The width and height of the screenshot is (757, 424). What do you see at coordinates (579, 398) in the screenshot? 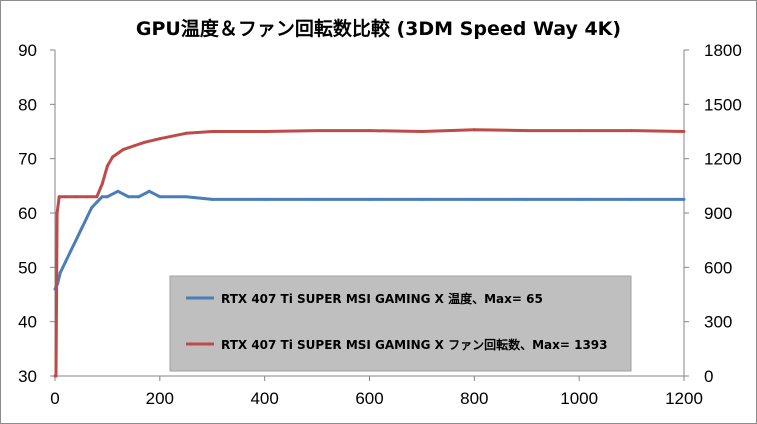
I see `x-tick-label: 1000` at bounding box center [579, 398].